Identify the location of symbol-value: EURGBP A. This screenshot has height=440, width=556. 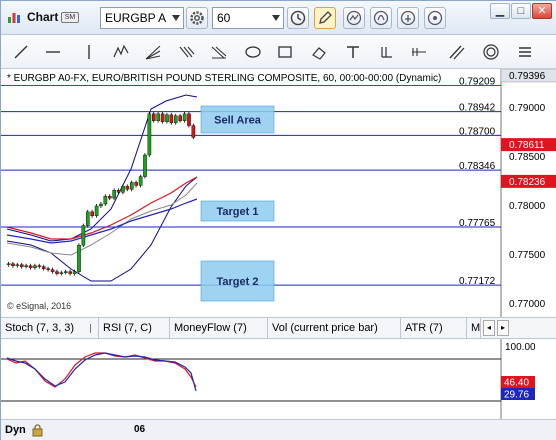
(136, 18).